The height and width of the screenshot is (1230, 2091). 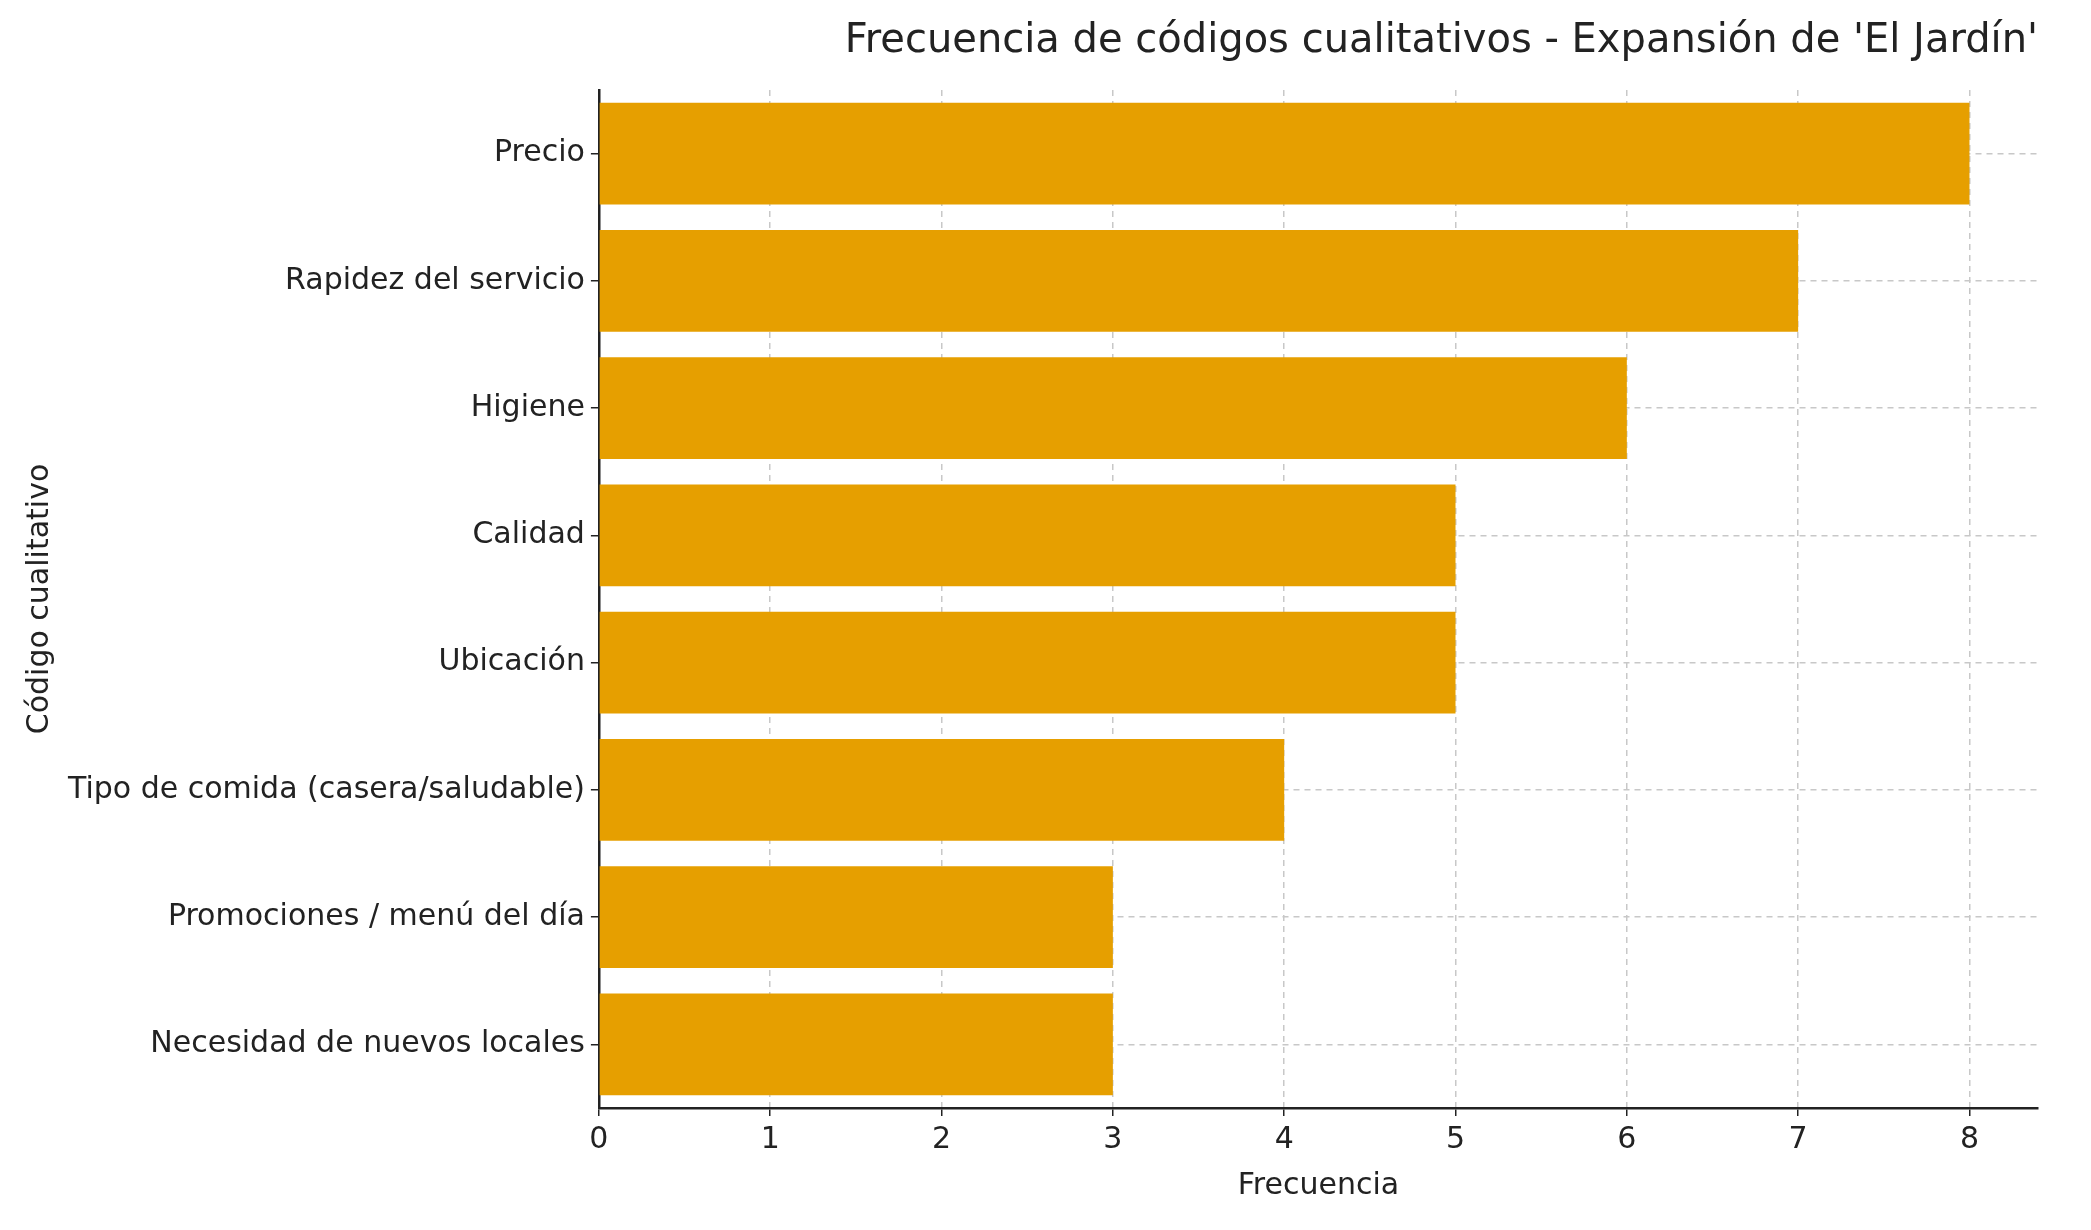 What do you see at coordinates (367, 1042) in the screenshot?
I see `y-tick-label: Necesidad de nuevos locales` at bounding box center [367, 1042].